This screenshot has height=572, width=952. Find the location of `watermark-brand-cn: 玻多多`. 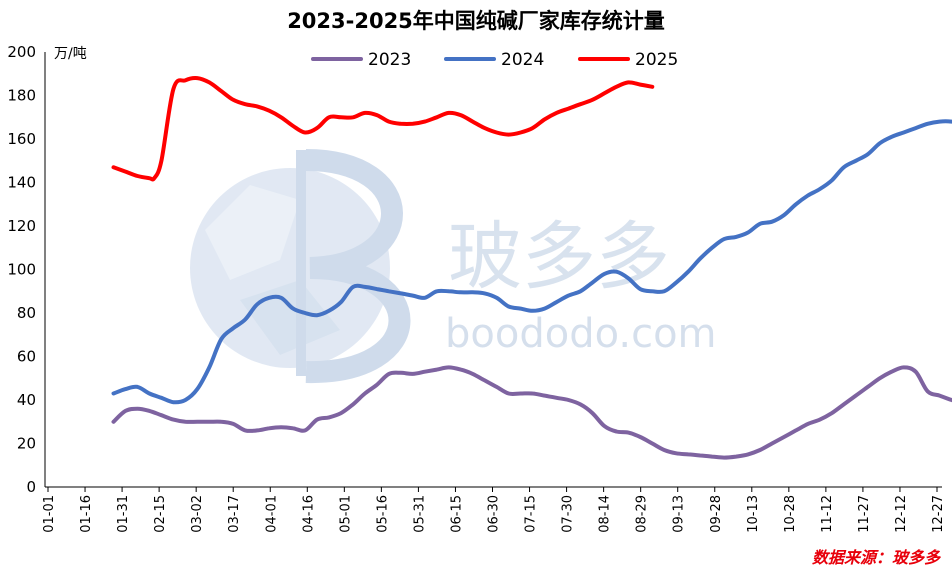

watermark-brand-cn: 玻多多 is located at coordinates (559, 257).